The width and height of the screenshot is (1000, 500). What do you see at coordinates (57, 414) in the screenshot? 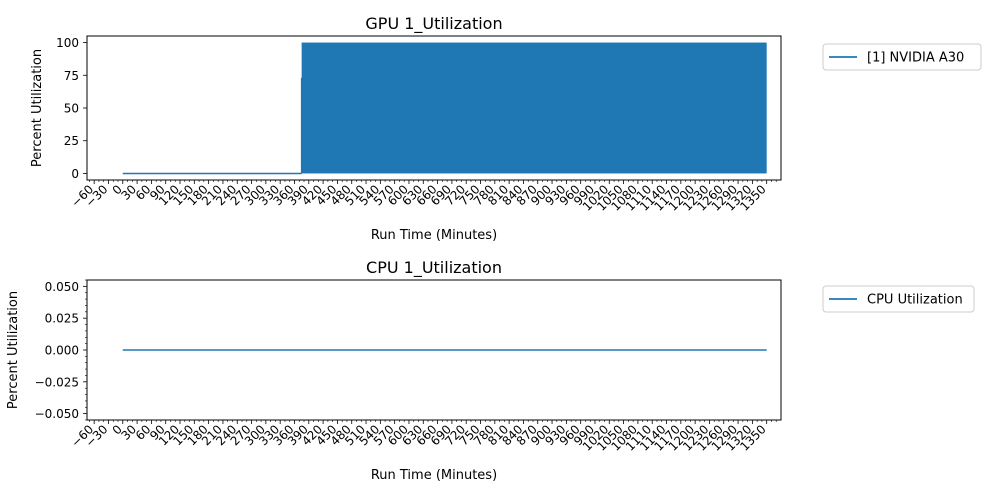
I see `y-tick-label: −0.050` at bounding box center [57, 414].